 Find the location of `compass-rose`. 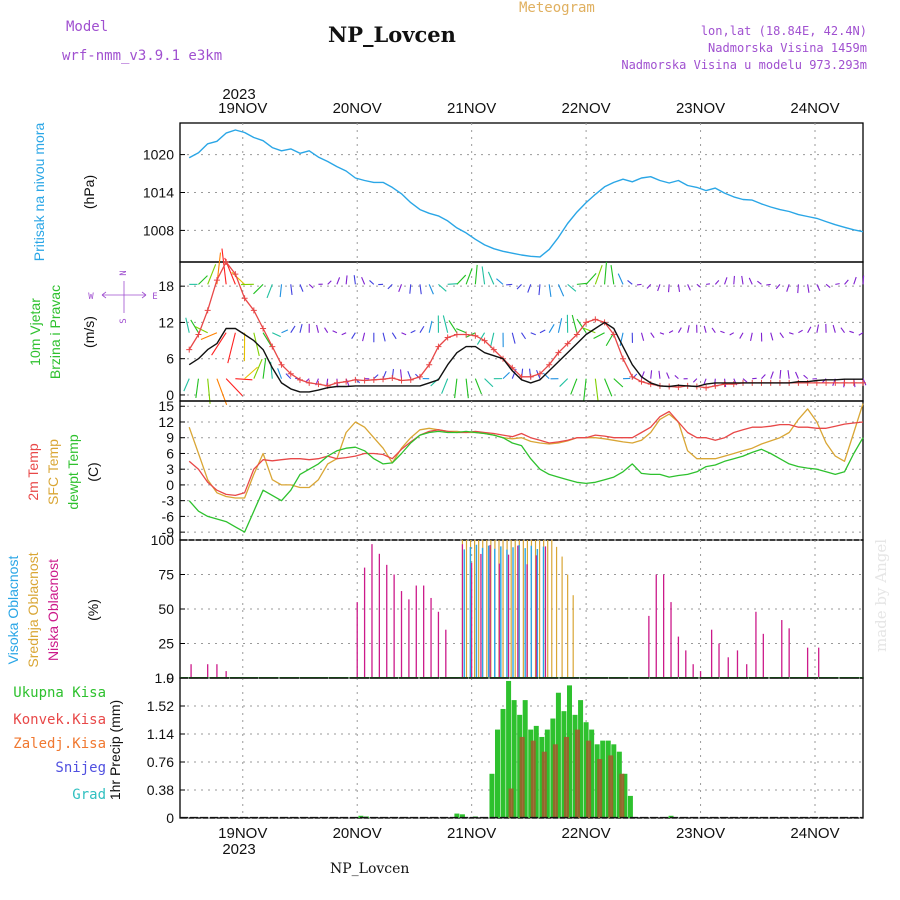

compass-rose is located at coordinates (124, 297).